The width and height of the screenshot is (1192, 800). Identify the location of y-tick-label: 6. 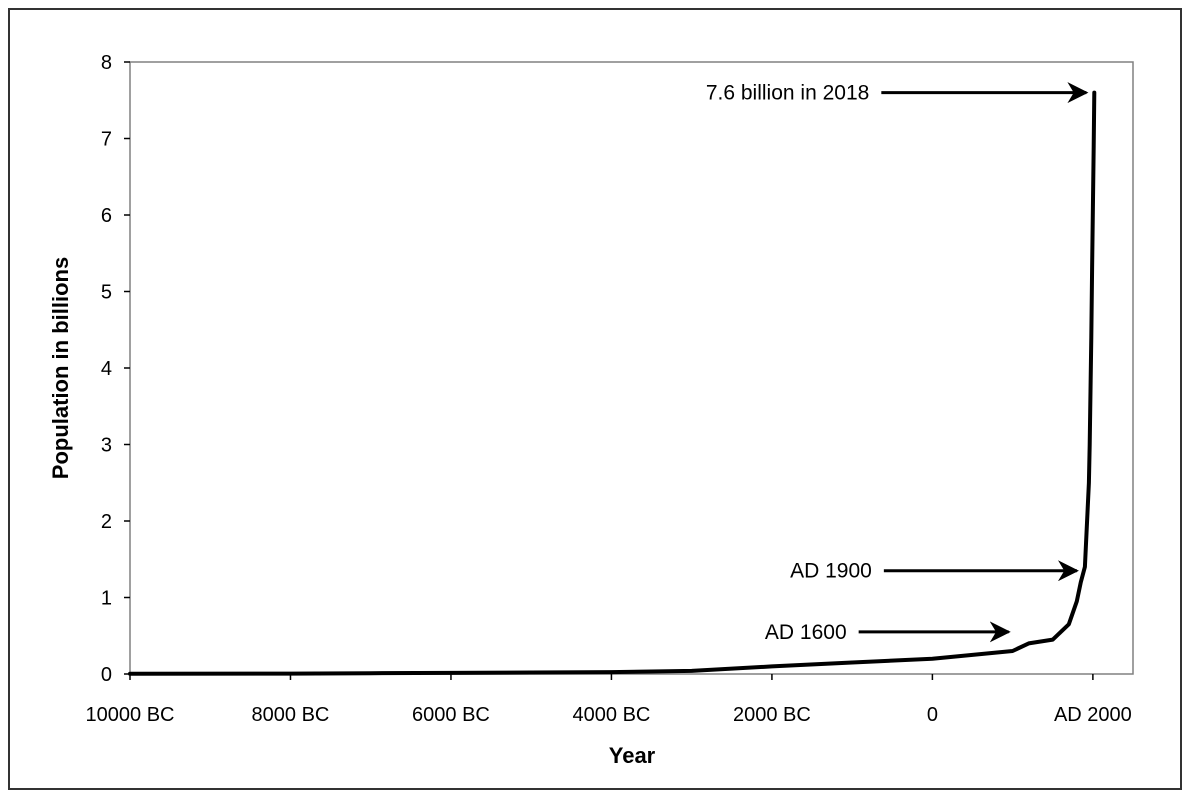
(106, 216).